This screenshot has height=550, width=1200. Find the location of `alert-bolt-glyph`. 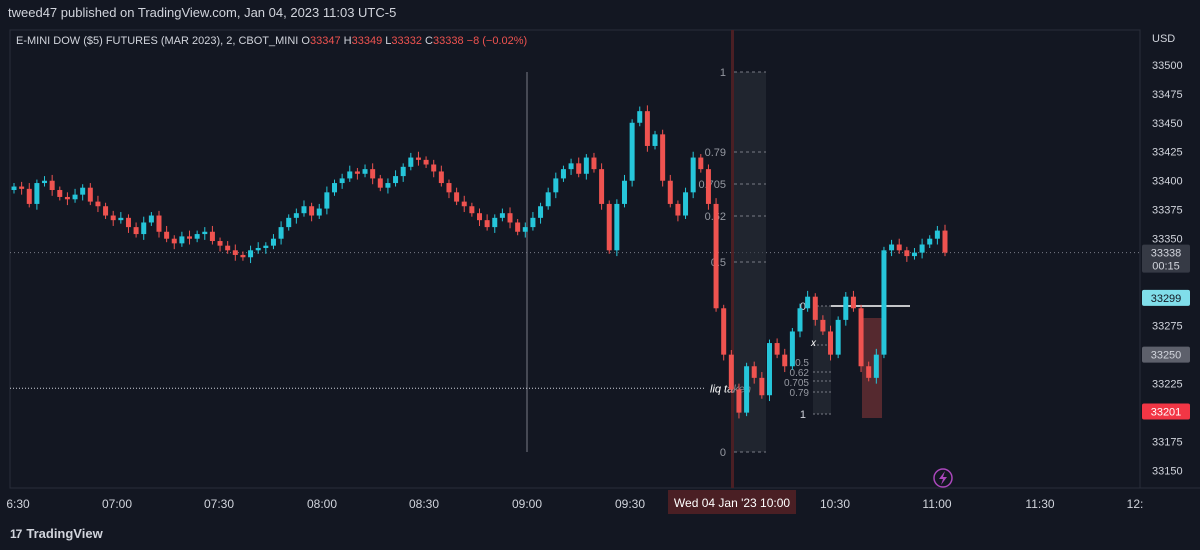

alert-bolt-glyph is located at coordinates (943, 478).